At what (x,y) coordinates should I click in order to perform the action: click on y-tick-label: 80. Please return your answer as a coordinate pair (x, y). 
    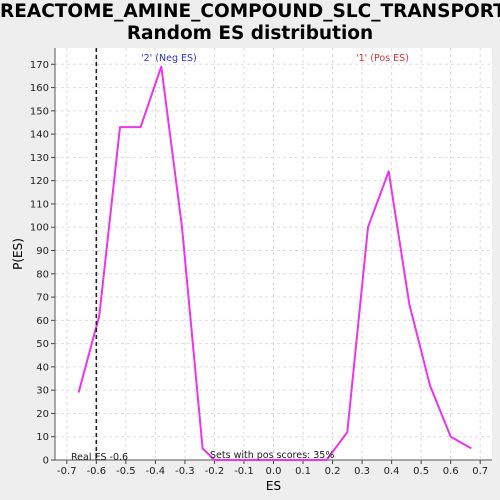
    Looking at the image, I should click on (42, 274).